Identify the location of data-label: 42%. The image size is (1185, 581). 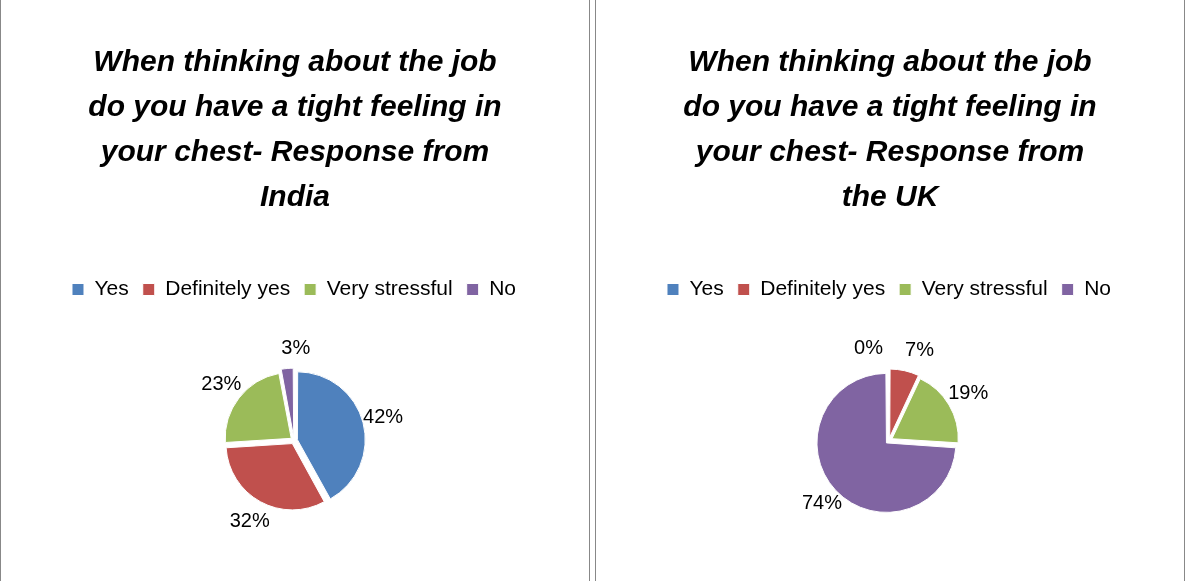
(383, 416).